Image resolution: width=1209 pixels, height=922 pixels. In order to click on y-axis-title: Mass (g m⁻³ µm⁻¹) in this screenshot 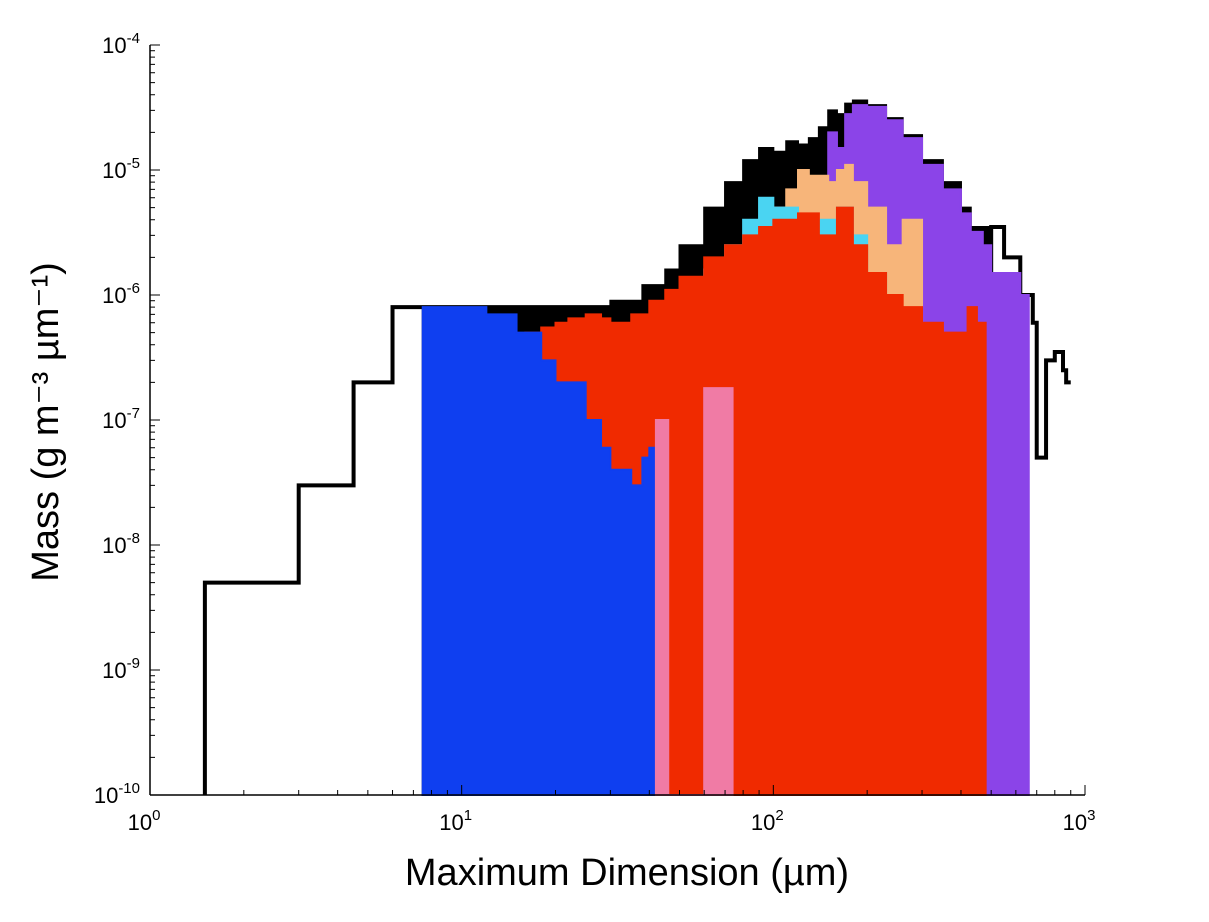, I will do `click(46, 422)`.